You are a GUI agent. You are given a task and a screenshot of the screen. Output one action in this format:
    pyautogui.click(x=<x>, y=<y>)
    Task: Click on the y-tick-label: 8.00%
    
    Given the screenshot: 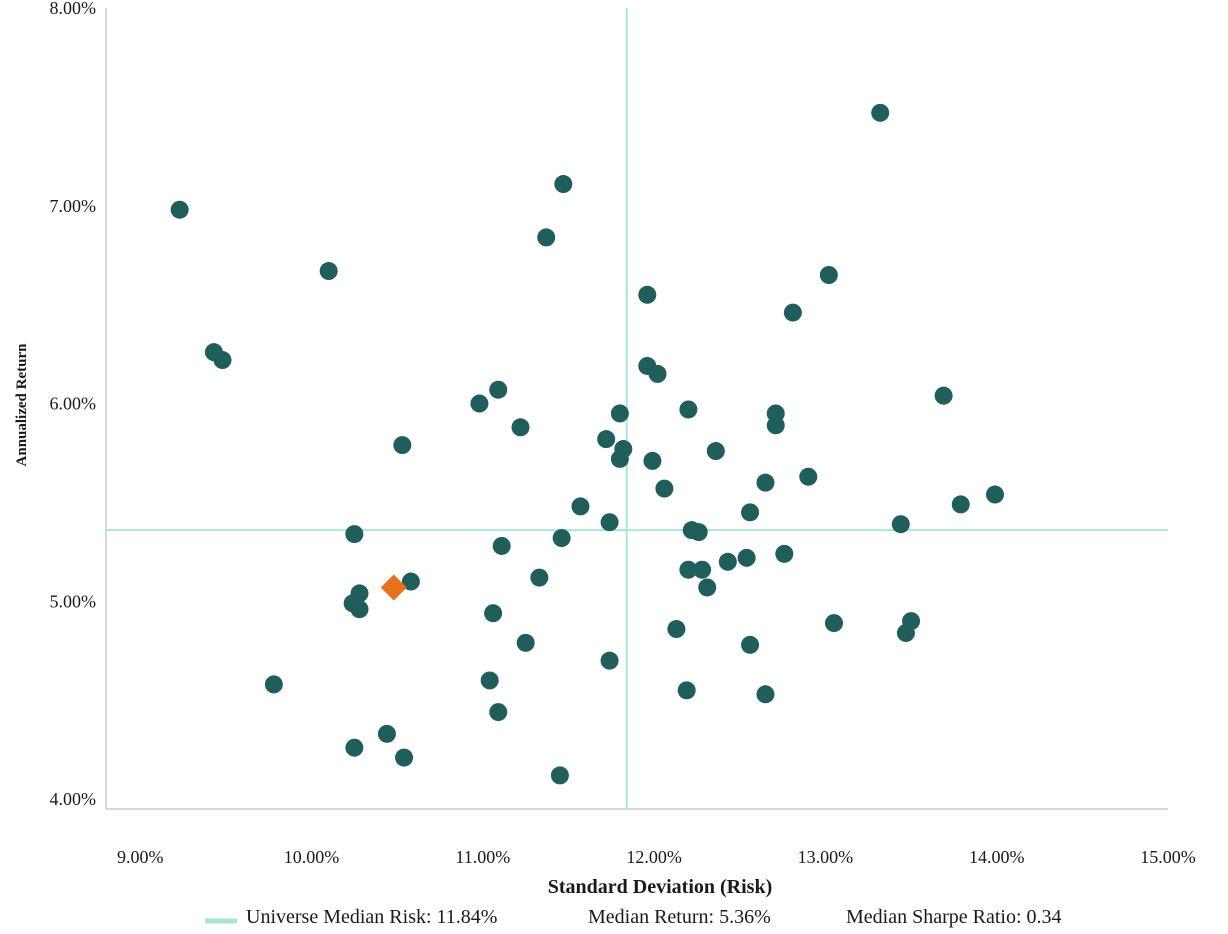 What is the action you would take?
    pyautogui.click(x=73, y=9)
    